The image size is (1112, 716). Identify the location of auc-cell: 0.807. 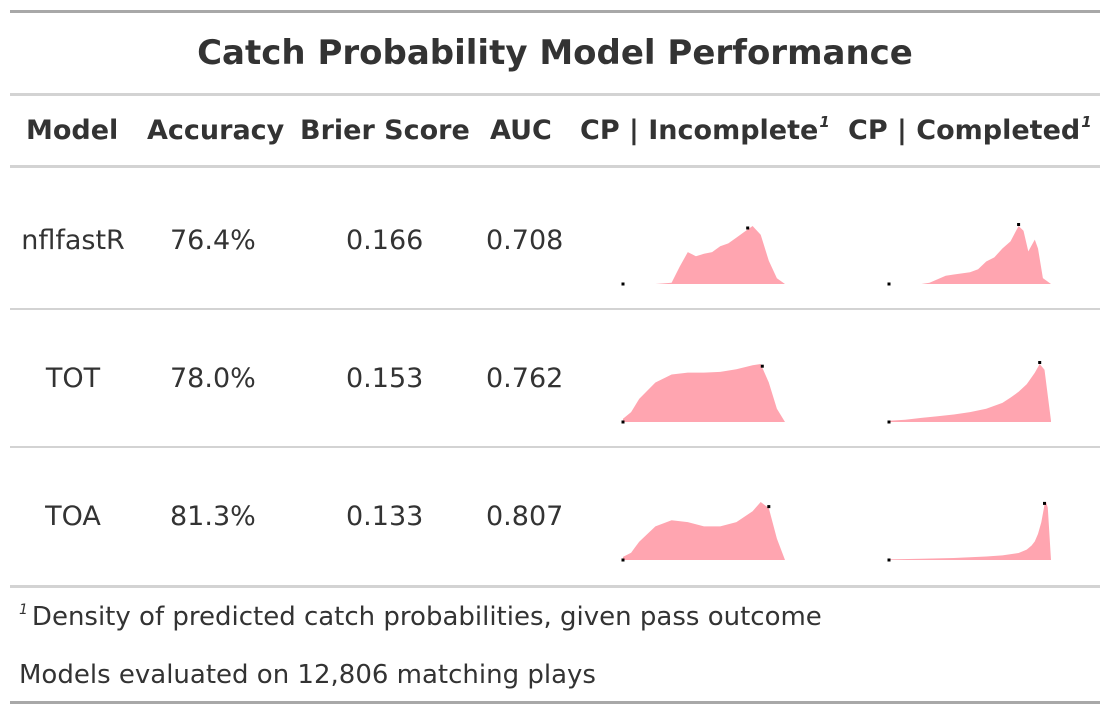
(525, 516).